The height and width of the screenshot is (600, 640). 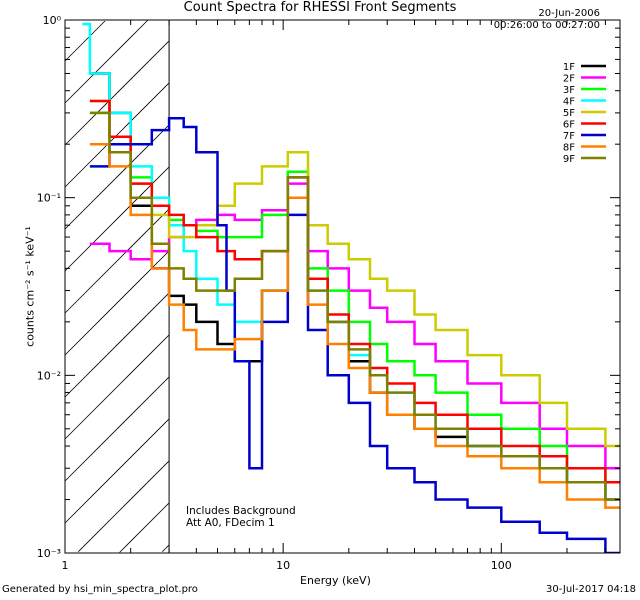 What do you see at coordinates (320, 7) in the screenshot?
I see `chart-title: Count Spectra for RHESSI Front Segments` at bounding box center [320, 7].